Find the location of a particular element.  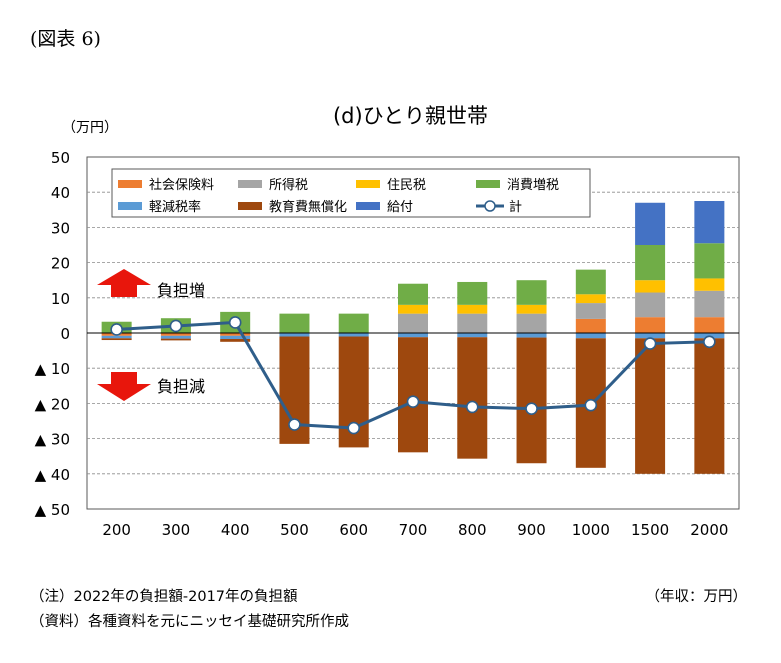

legend-label: 消費増税 is located at coordinates (533, 185).